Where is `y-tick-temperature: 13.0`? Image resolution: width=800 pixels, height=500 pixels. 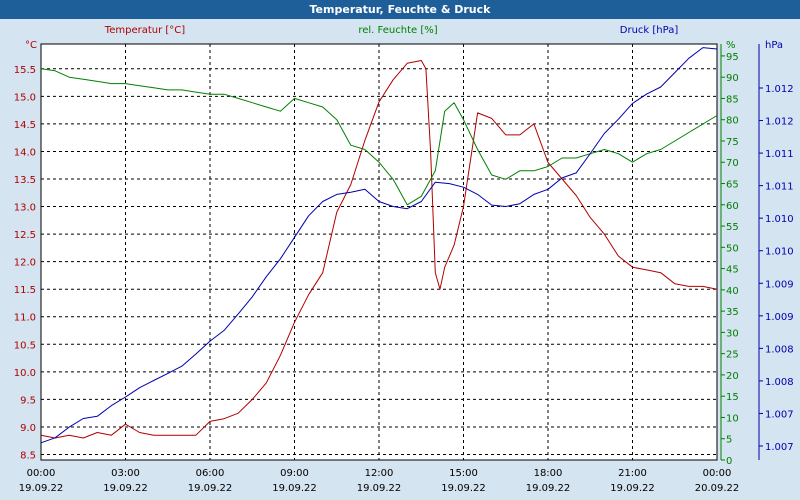
y-tick-temperature: 13.0 is located at coordinates (25, 208).